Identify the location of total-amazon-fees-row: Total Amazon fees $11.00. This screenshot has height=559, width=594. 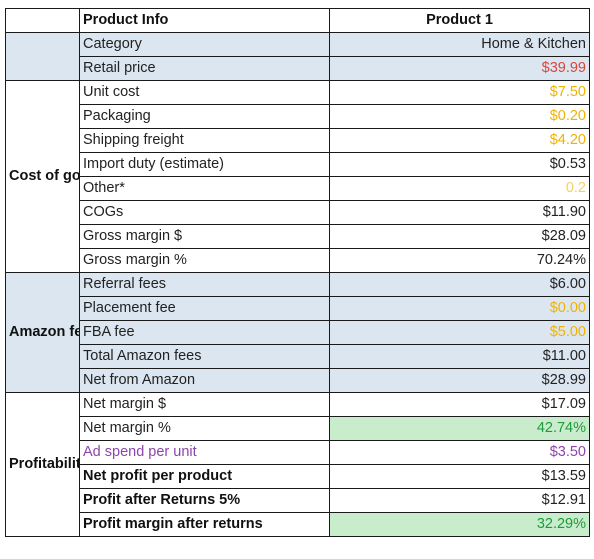
(298, 356).